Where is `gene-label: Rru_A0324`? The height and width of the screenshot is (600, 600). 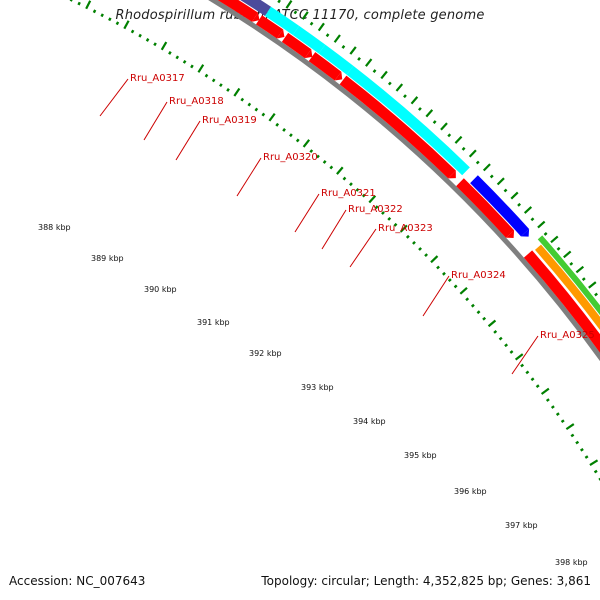
gene-label: Rru_A0324 is located at coordinates (478, 275).